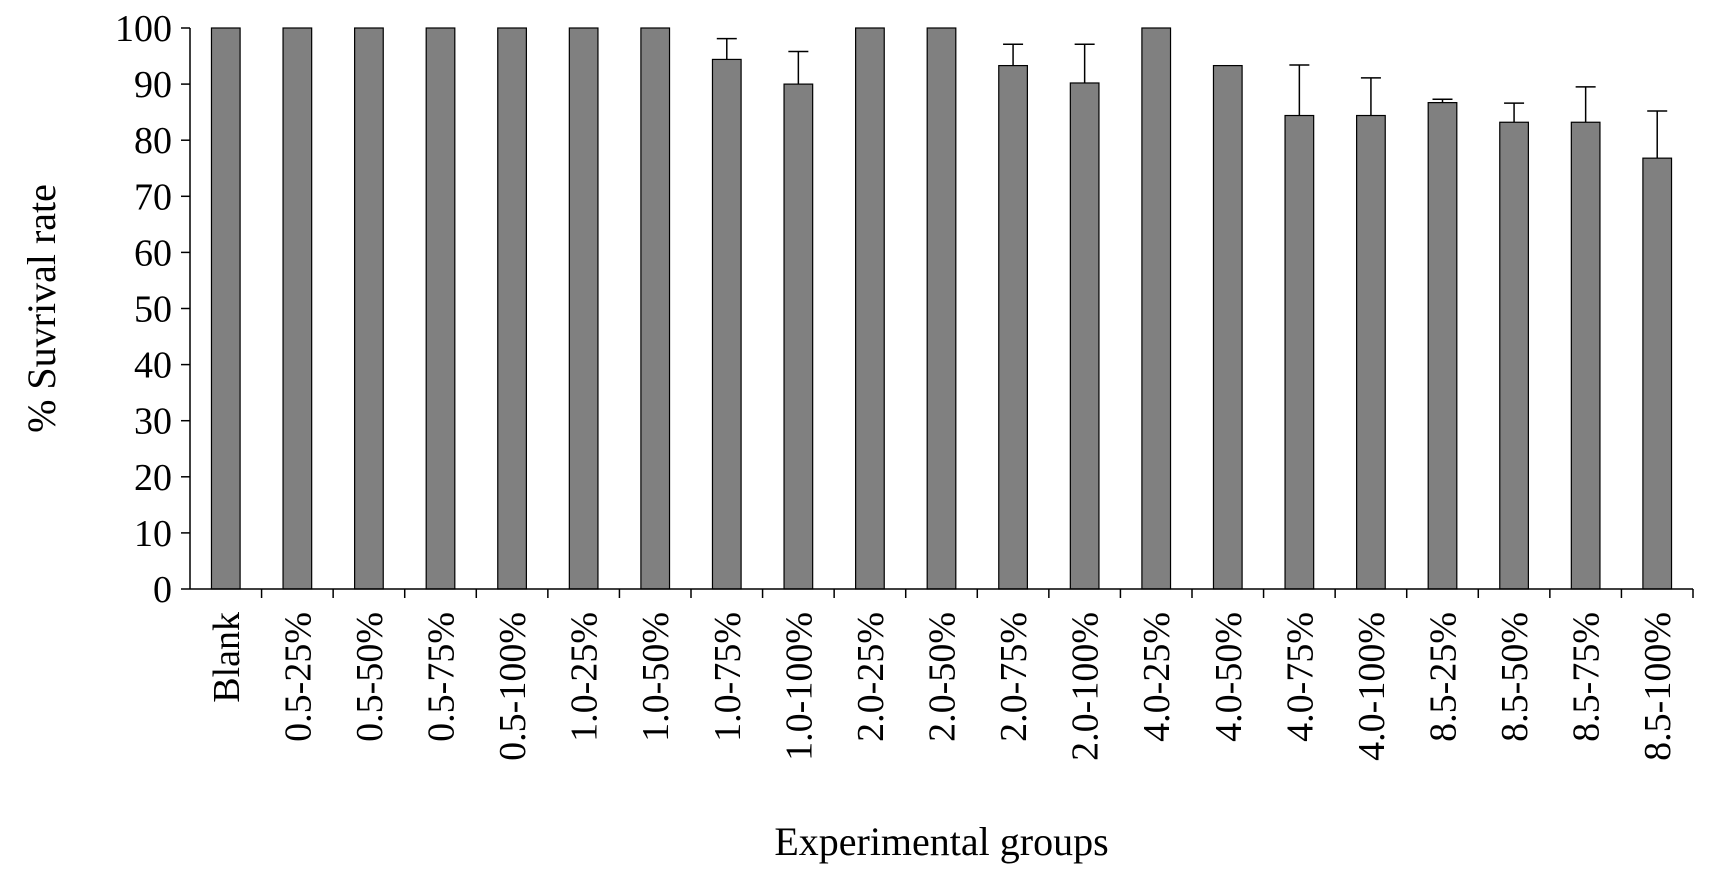 The image size is (1716, 893). Describe the element at coordinates (1300, 677) in the screenshot. I see `x-tick-label: 4.0-75%` at that location.